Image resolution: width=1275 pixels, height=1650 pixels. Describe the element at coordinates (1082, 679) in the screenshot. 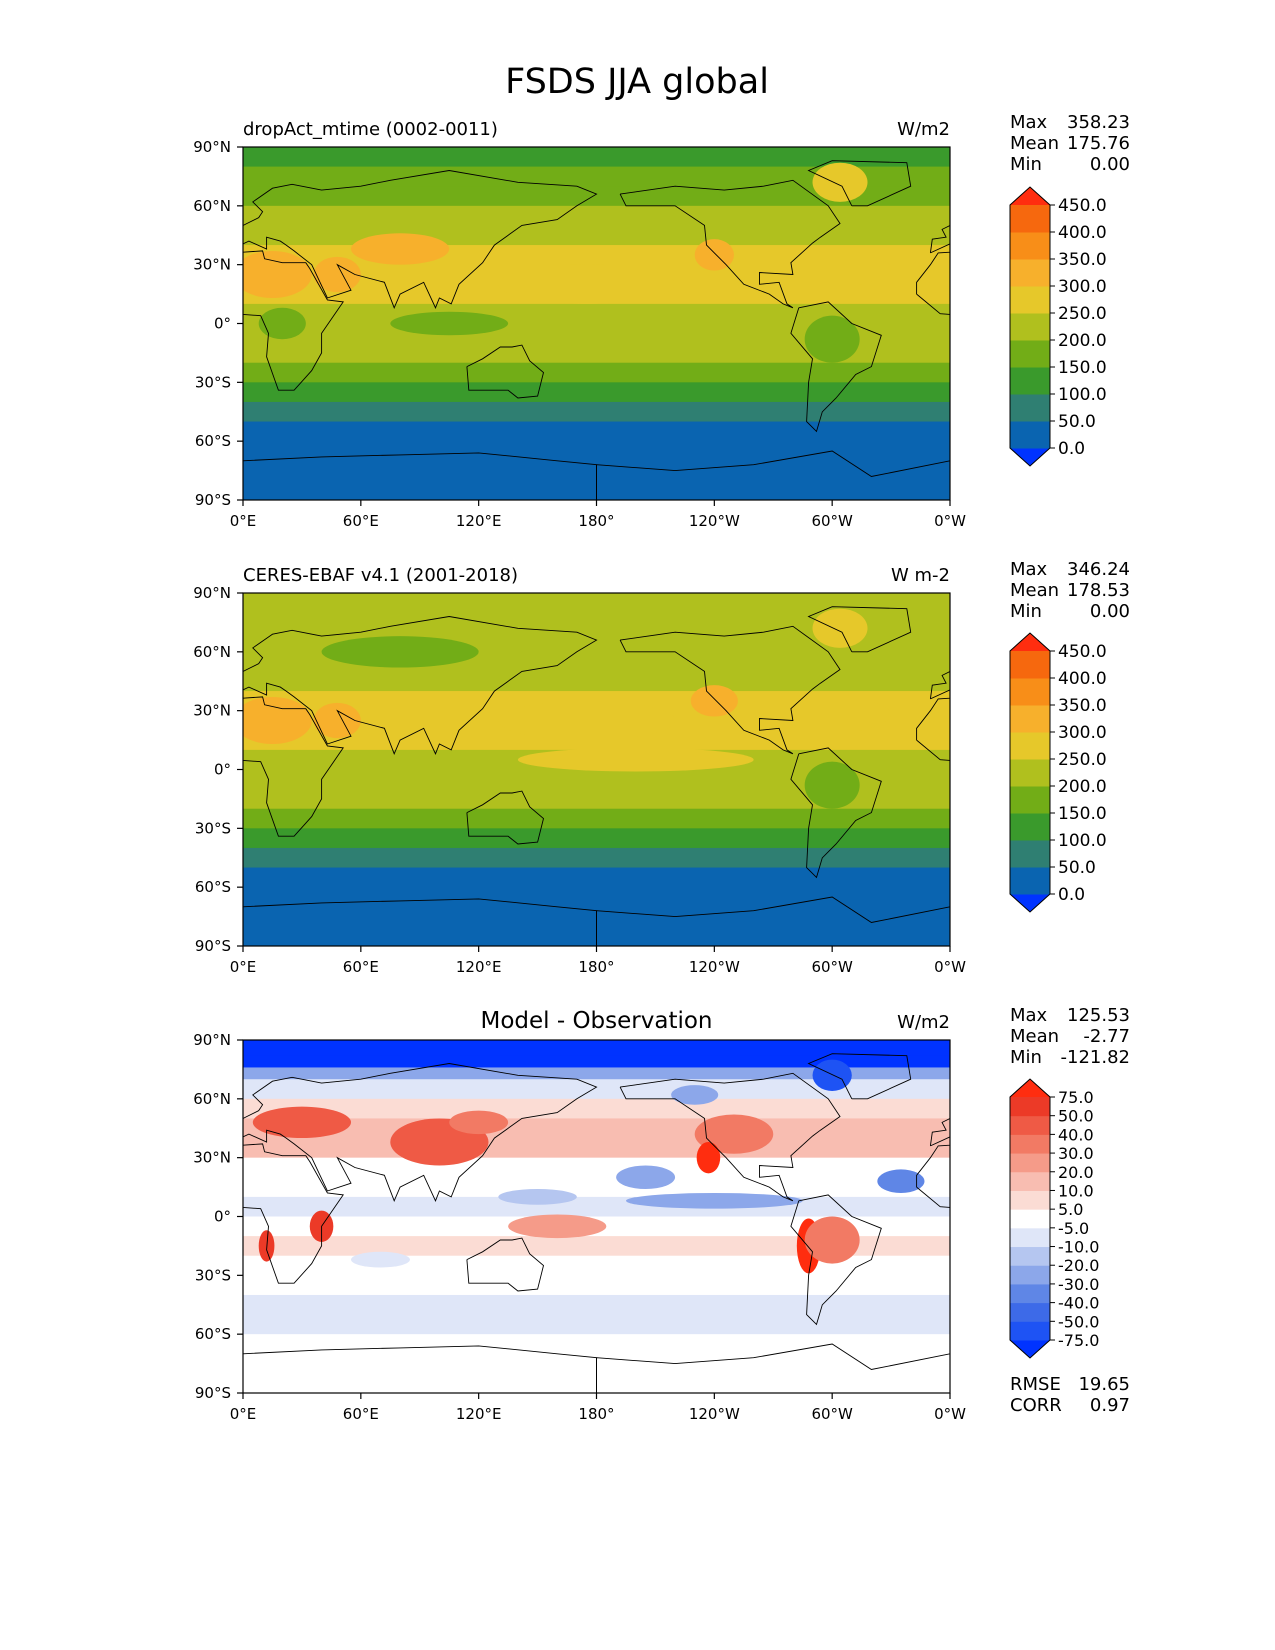

I see `colorbar-label: 400.0` at that location.